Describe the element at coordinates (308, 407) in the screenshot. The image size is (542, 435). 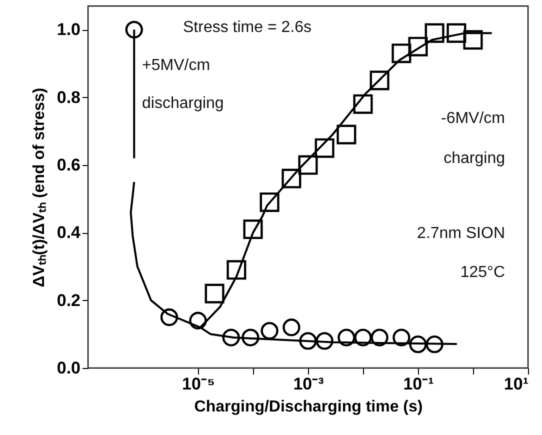
I see `x-axis-title: Charging/Discharging time (s)` at that location.